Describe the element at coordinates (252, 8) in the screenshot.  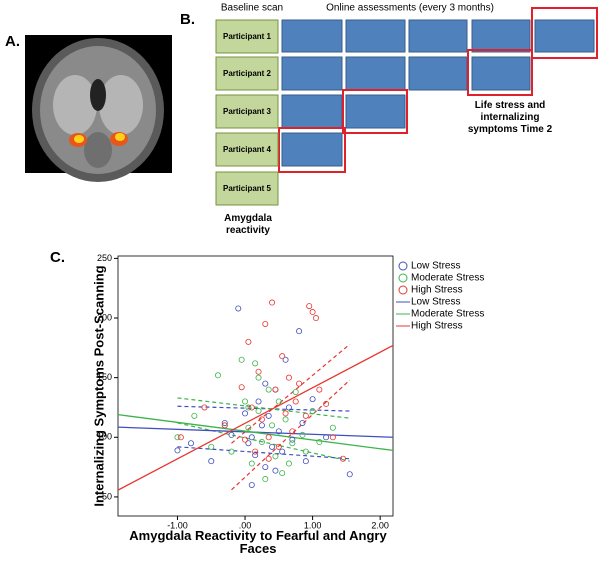
I see `diagram-header: Baseline scan` at that location.